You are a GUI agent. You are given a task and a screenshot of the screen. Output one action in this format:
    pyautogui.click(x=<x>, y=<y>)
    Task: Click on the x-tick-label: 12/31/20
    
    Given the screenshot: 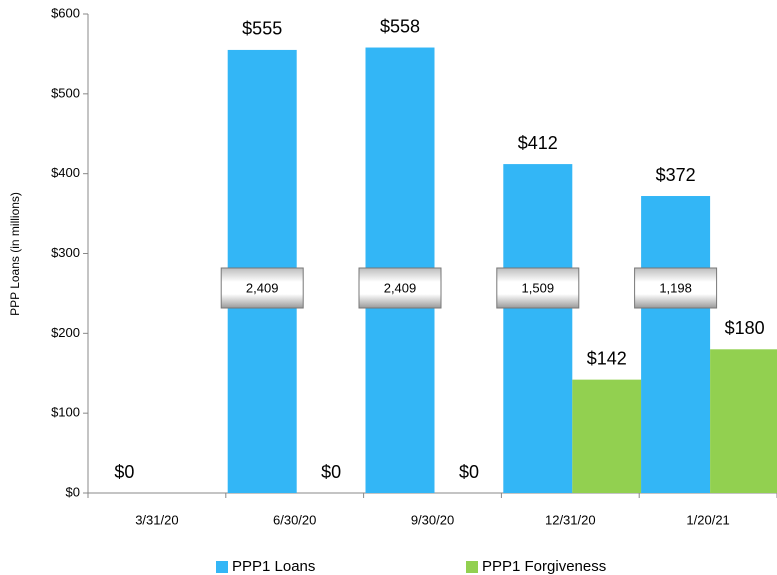 What is the action you would take?
    pyautogui.click(x=570, y=519)
    